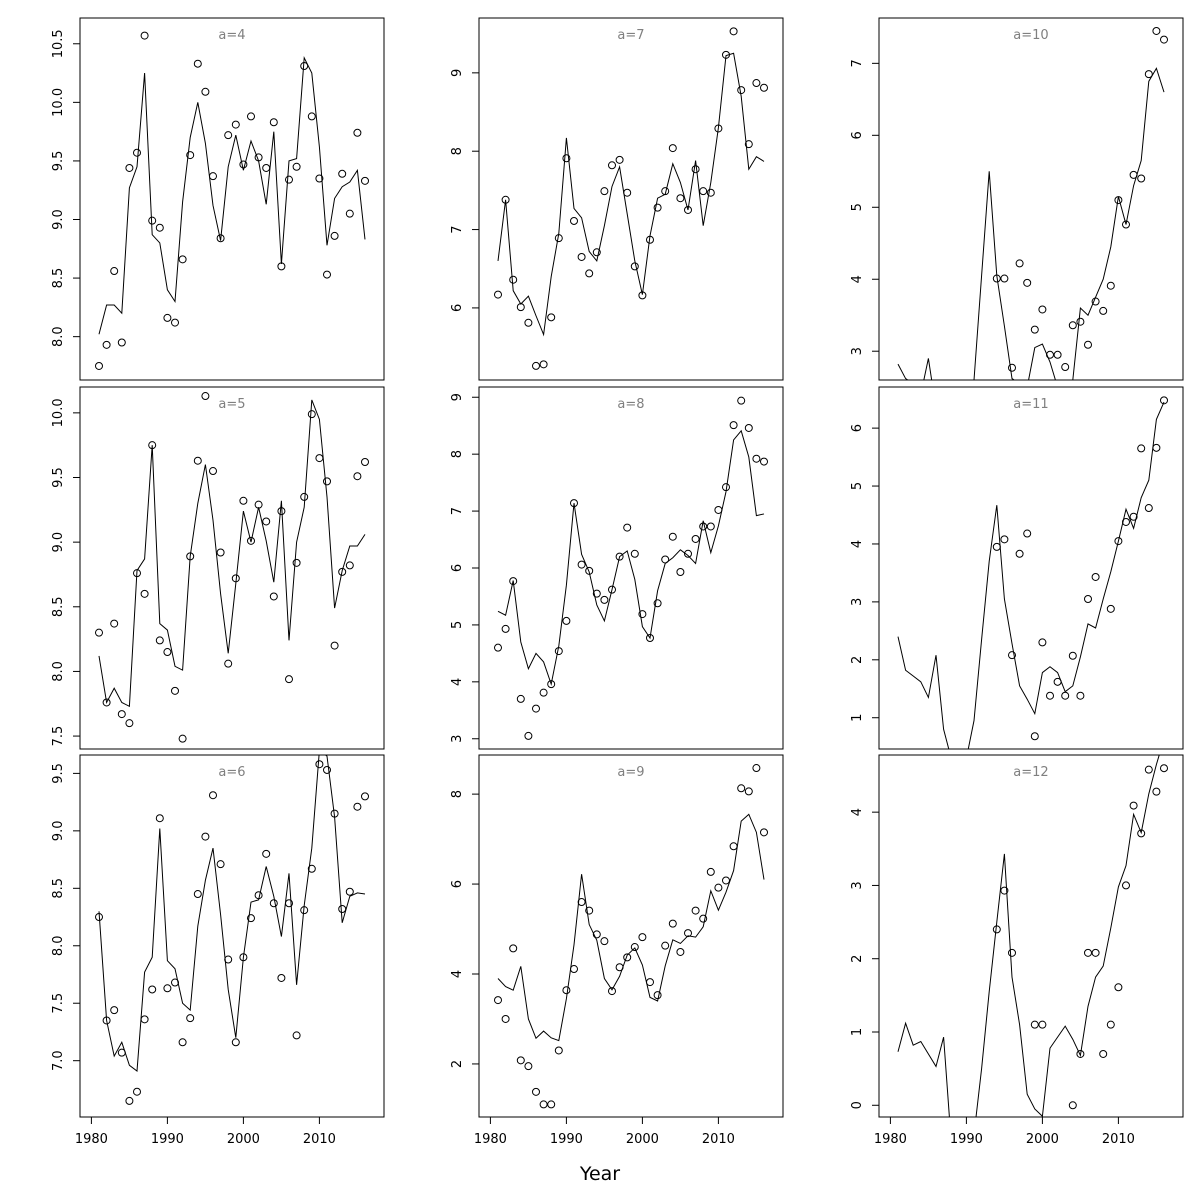 The image size is (1200, 1200). Describe the element at coordinates (857, 718) in the screenshot. I see `y-tick-label: 1` at that location.